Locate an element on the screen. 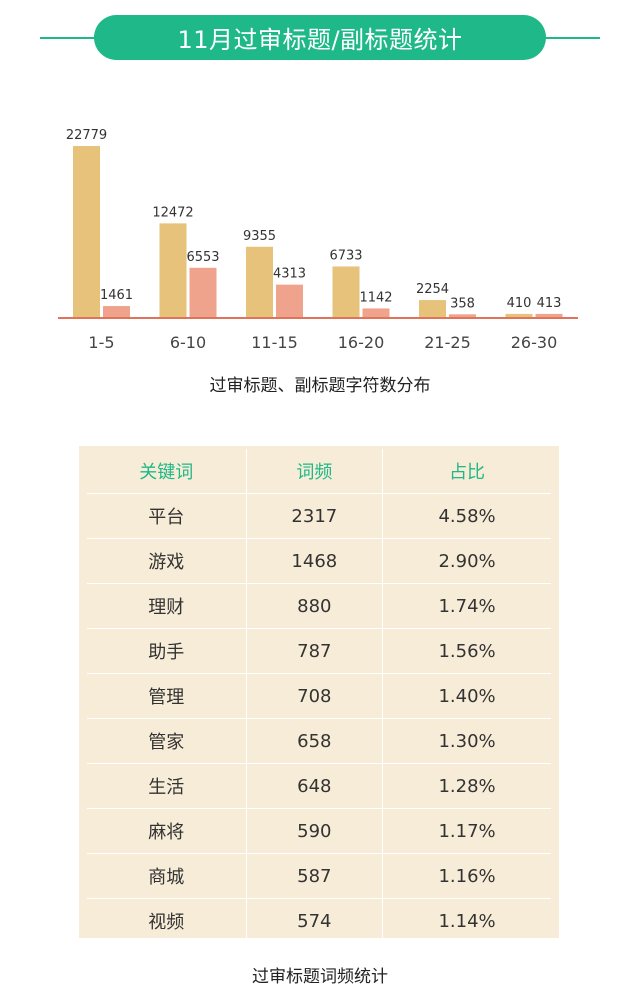 This screenshot has height=998, width=640. table-row: 理财 880 1.74% is located at coordinates (319, 606).